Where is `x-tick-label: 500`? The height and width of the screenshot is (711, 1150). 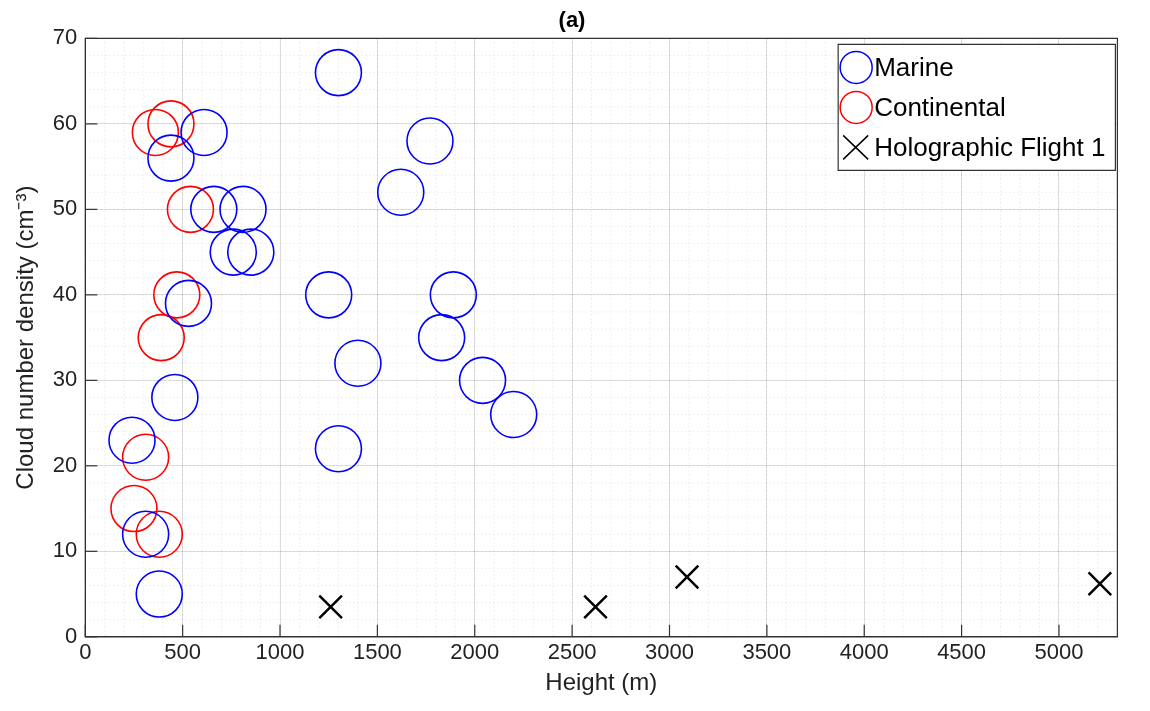 x-tick-label: 500 is located at coordinates (182, 652).